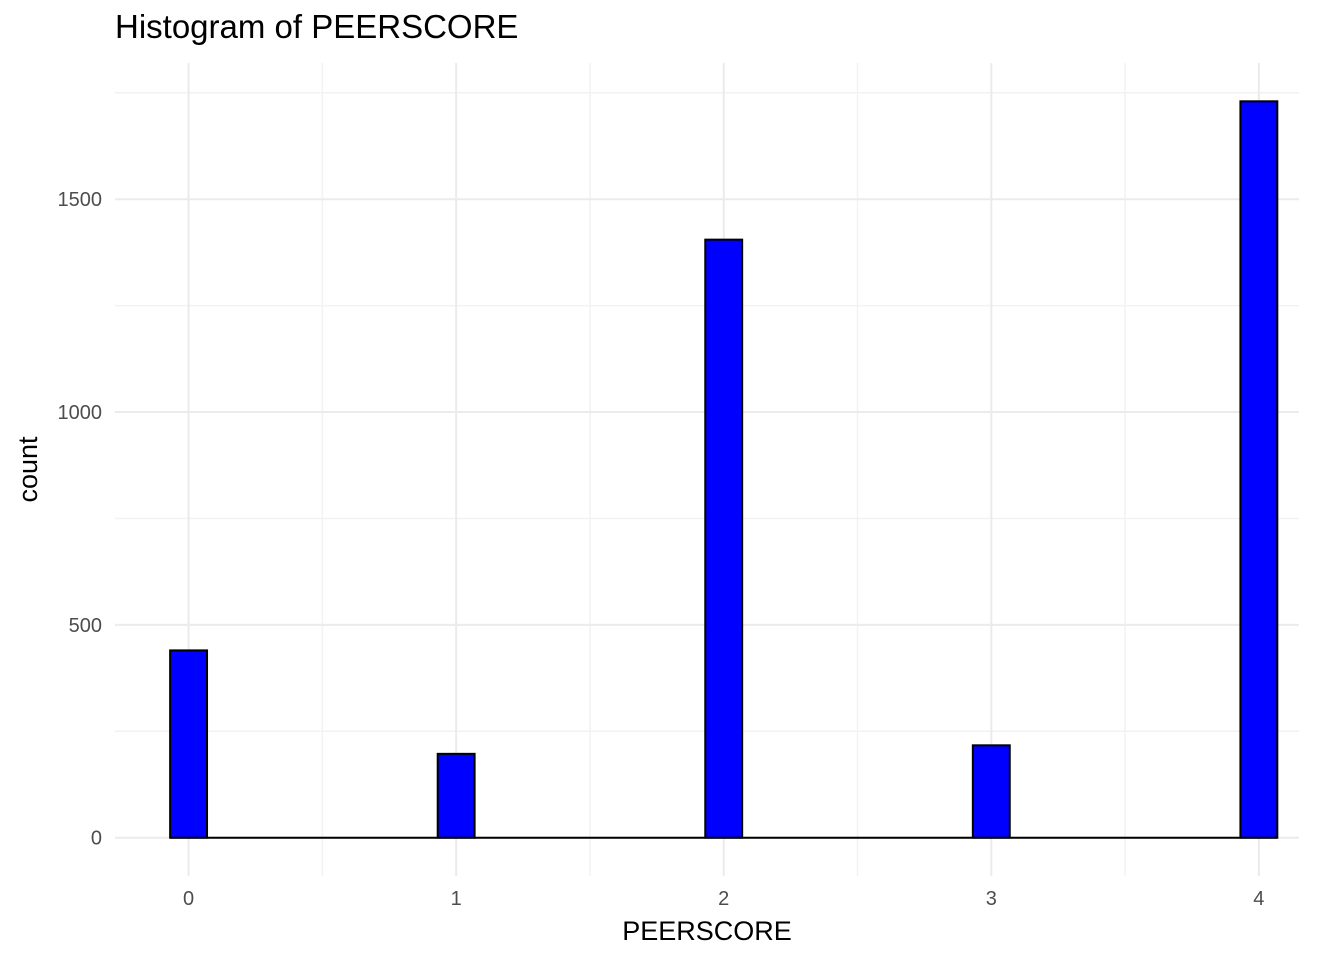 The width and height of the screenshot is (1344, 960). I want to click on y-tick-labels: 0 500 1000 1500, so click(80, 519).